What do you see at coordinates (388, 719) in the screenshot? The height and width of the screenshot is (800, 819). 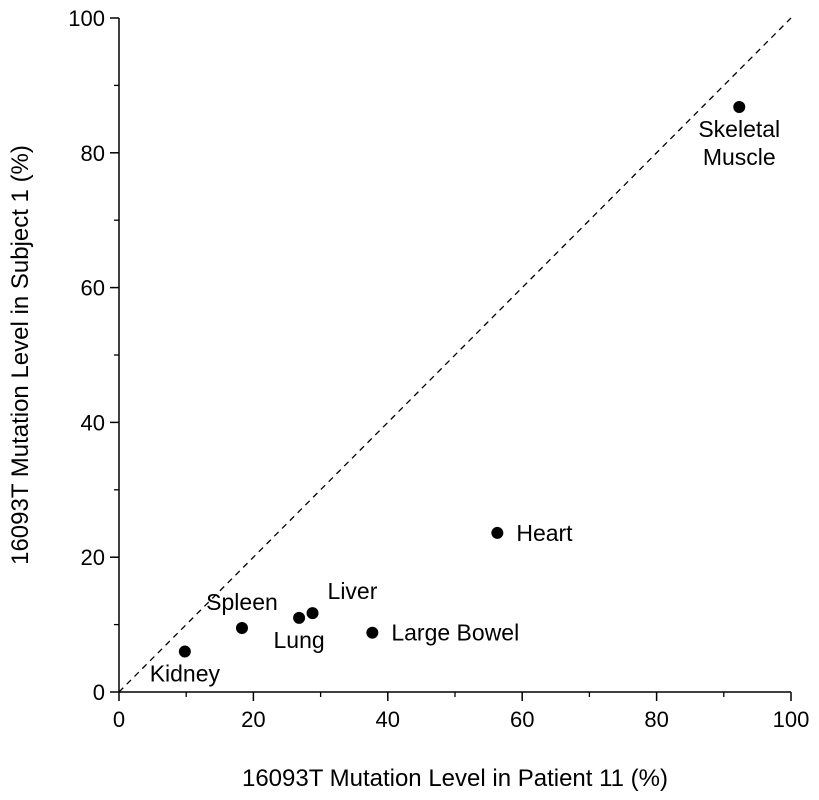 I see `x-tick-label: 40` at bounding box center [388, 719].